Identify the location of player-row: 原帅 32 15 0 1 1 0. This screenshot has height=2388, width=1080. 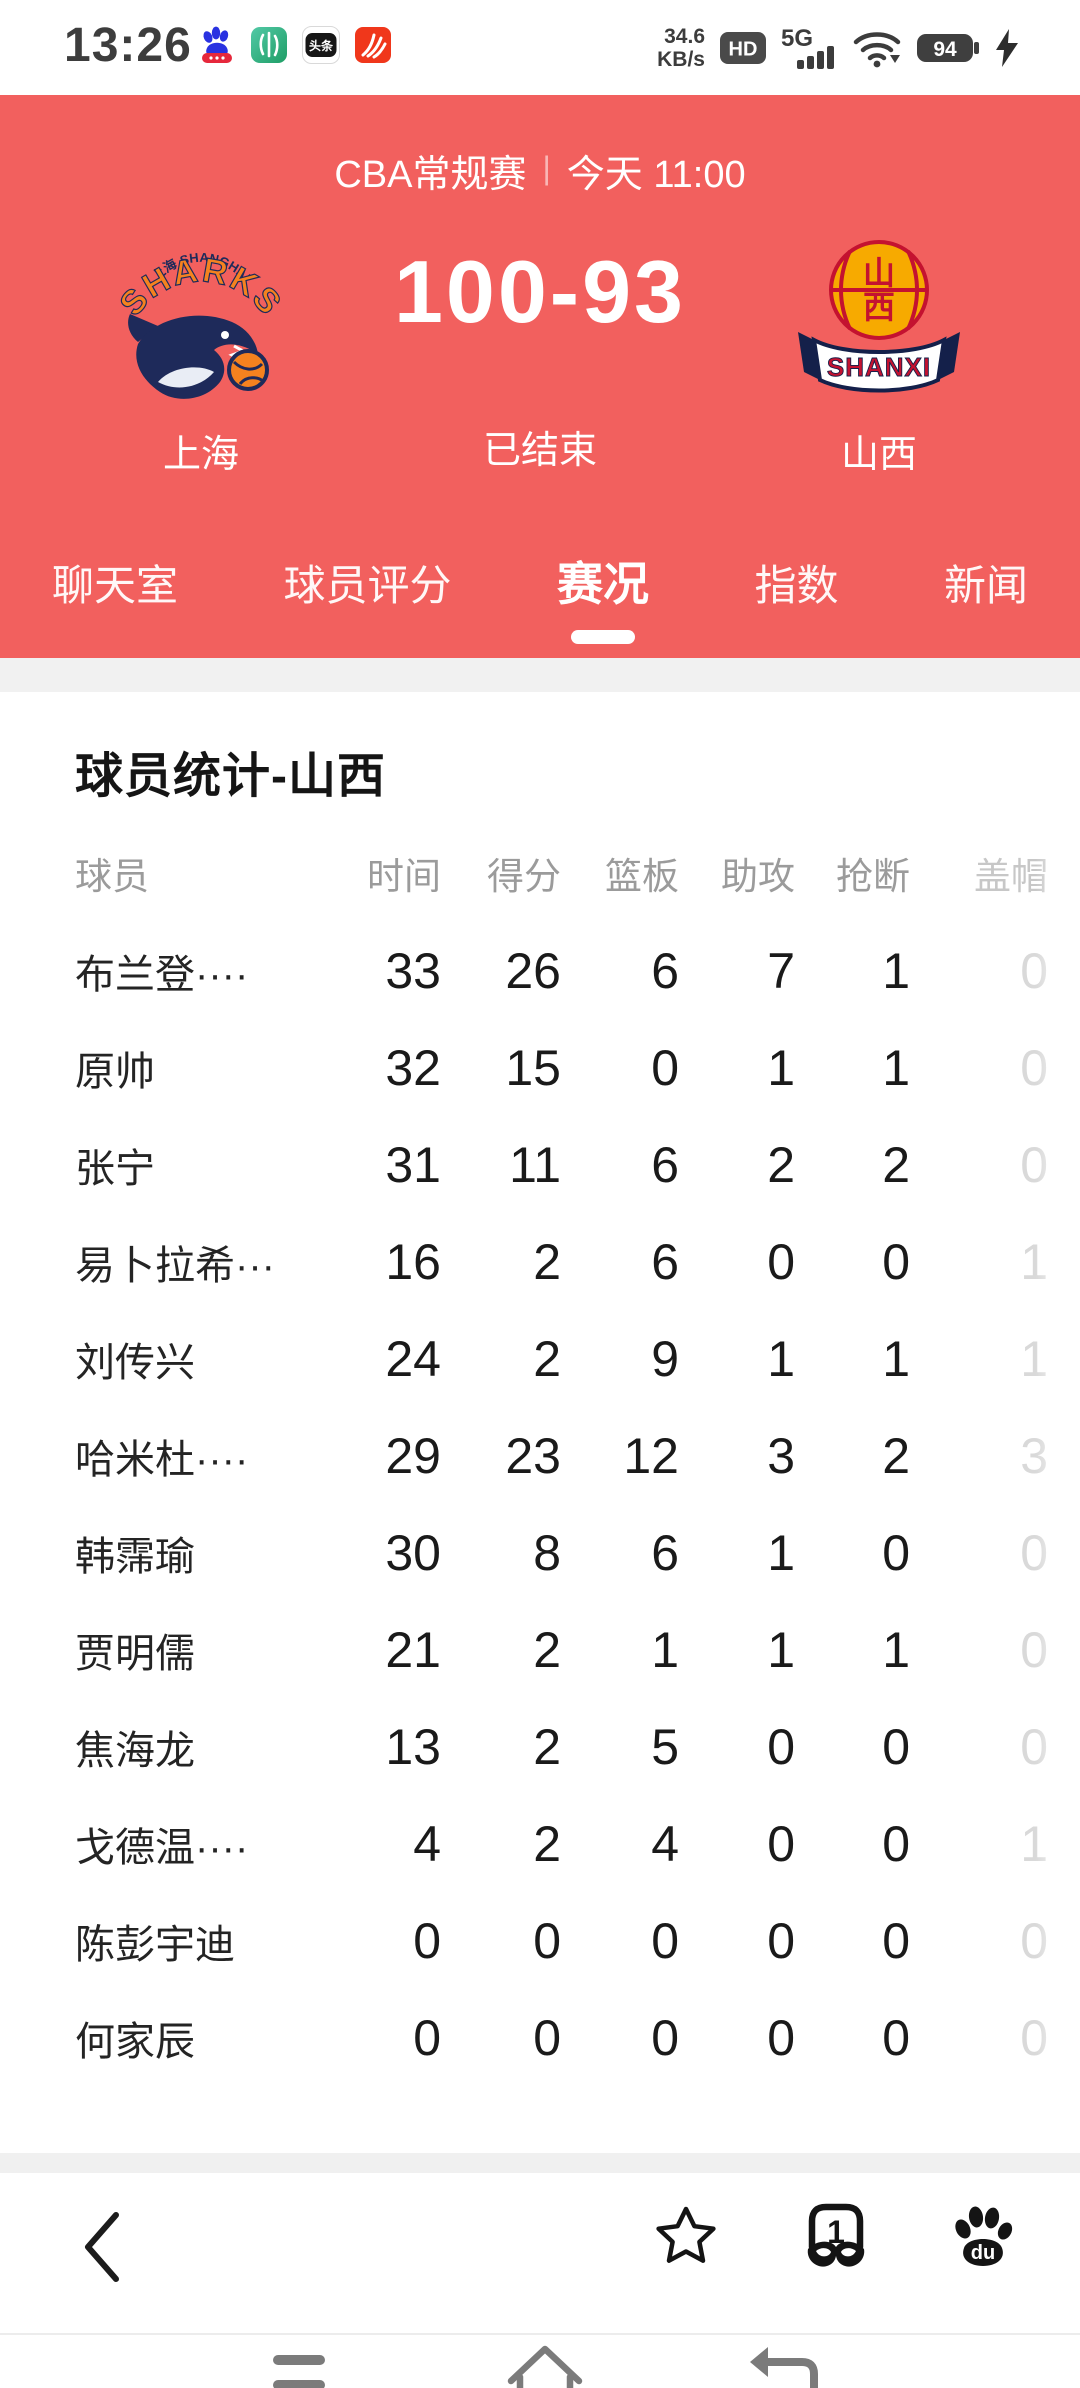
(561, 1067).